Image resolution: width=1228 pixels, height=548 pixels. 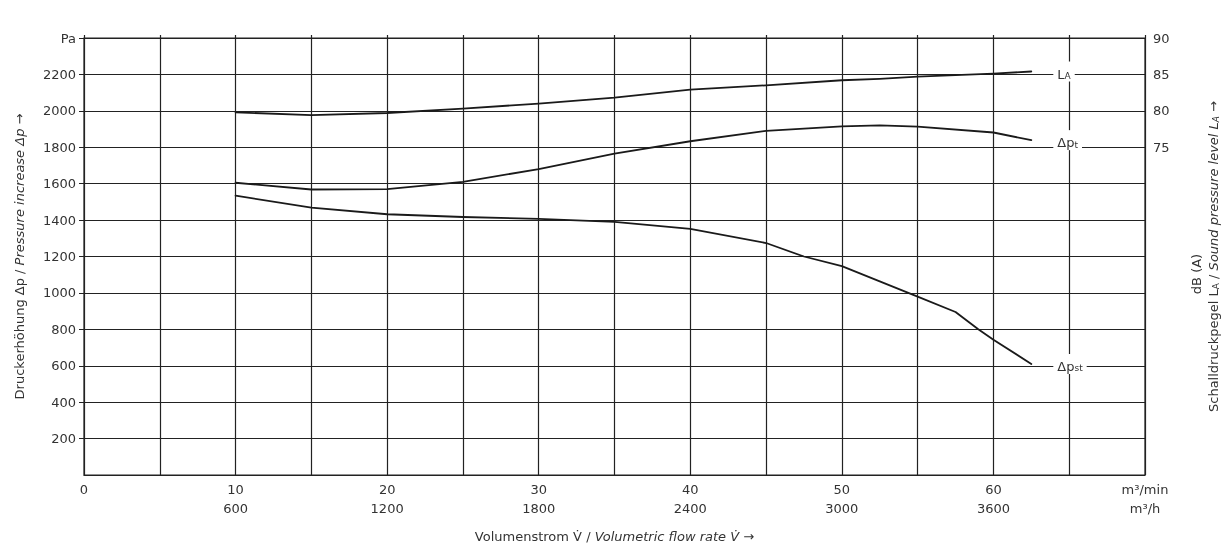 What do you see at coordinates (235, 508) in the screenshot?
I see `x2-tick-label: 600` at bounding box center [235, 508].